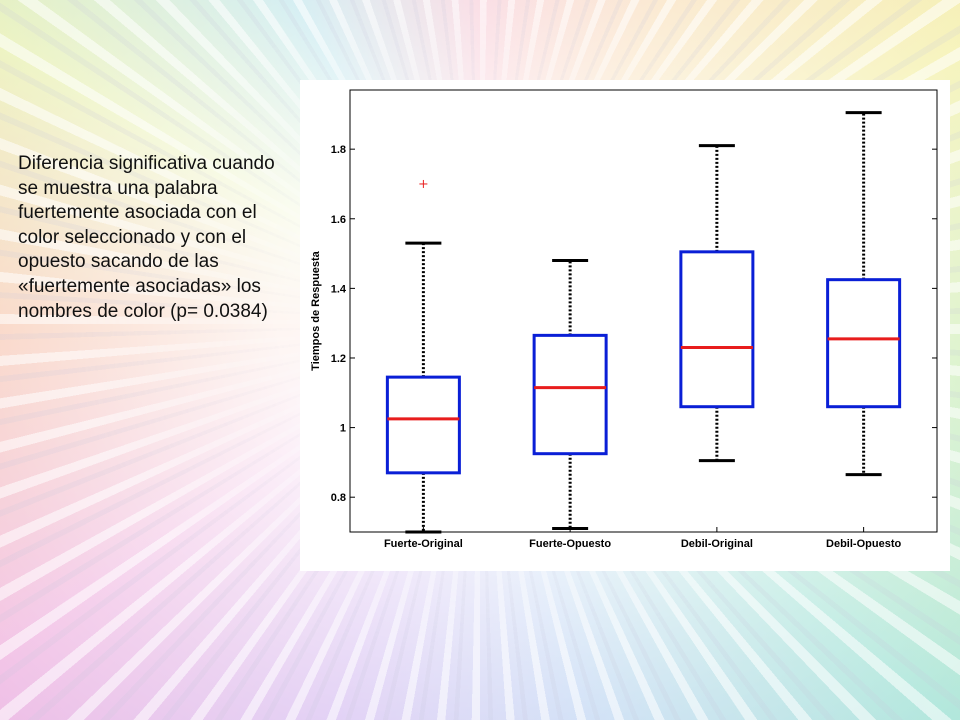 Image resolution: width=960 pixels, height=720 pixels. I want to click on y-tick-label: 1.8, so click(338, 150).